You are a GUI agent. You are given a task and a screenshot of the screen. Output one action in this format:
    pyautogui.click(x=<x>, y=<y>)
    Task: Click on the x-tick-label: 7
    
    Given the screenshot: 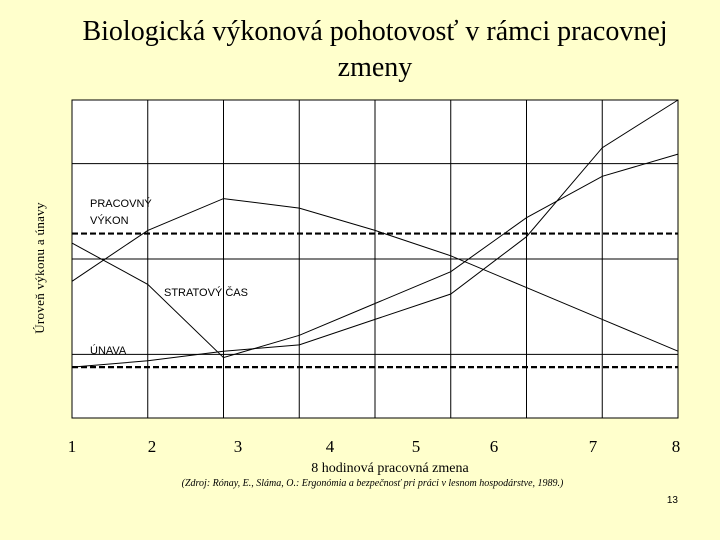 What is the action you would take?
    pyautogui.click(x=593, y=446)
    